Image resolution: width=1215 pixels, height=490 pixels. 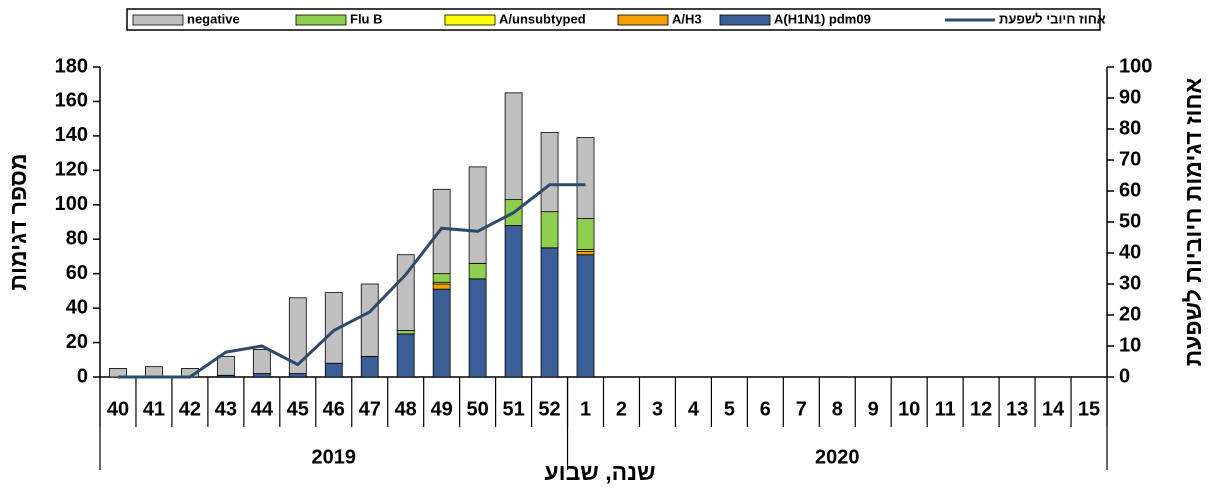 What do you see at coordinates (77, 307) in the screenshot?
I see `y-tick-label: 40` at bounding box center [77, 307].